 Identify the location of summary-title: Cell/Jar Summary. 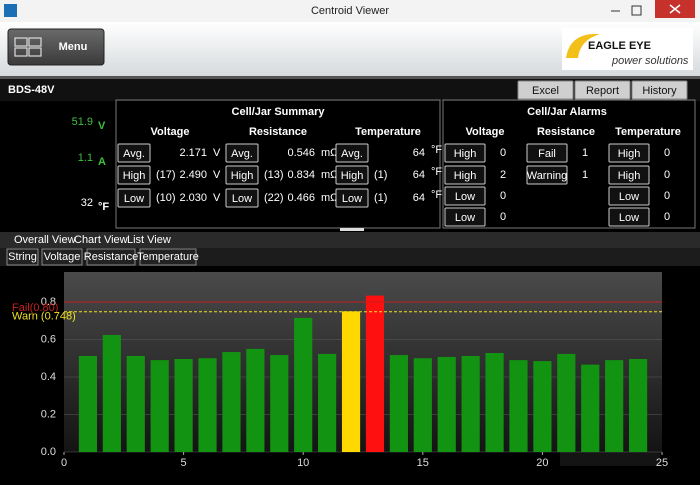
(279, 112).